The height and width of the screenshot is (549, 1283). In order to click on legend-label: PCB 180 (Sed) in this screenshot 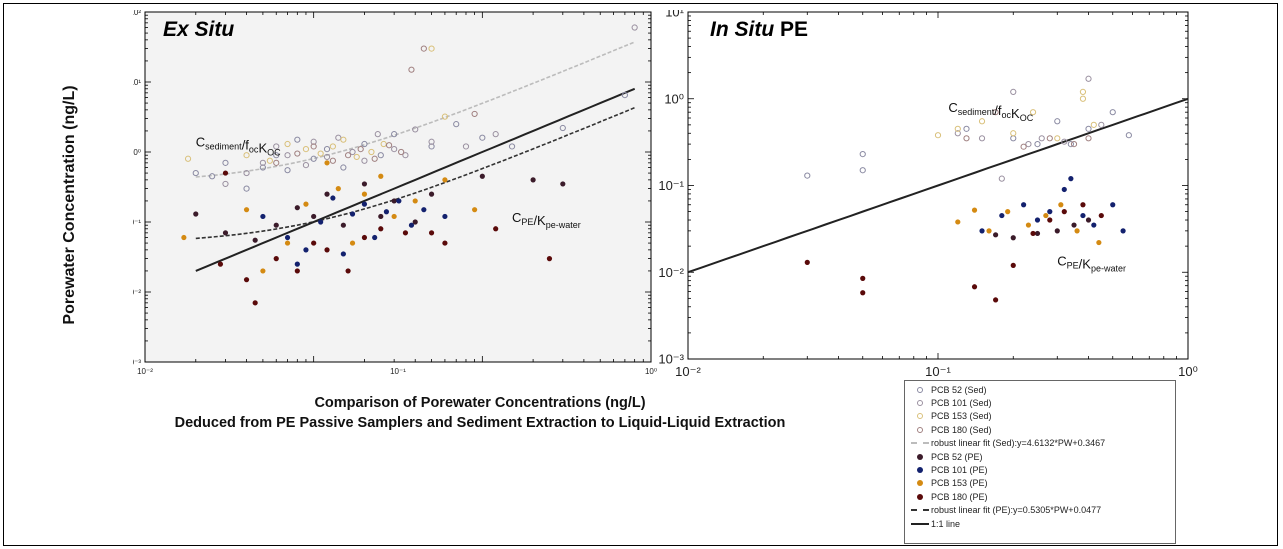, I will do `click(961, 429)`.